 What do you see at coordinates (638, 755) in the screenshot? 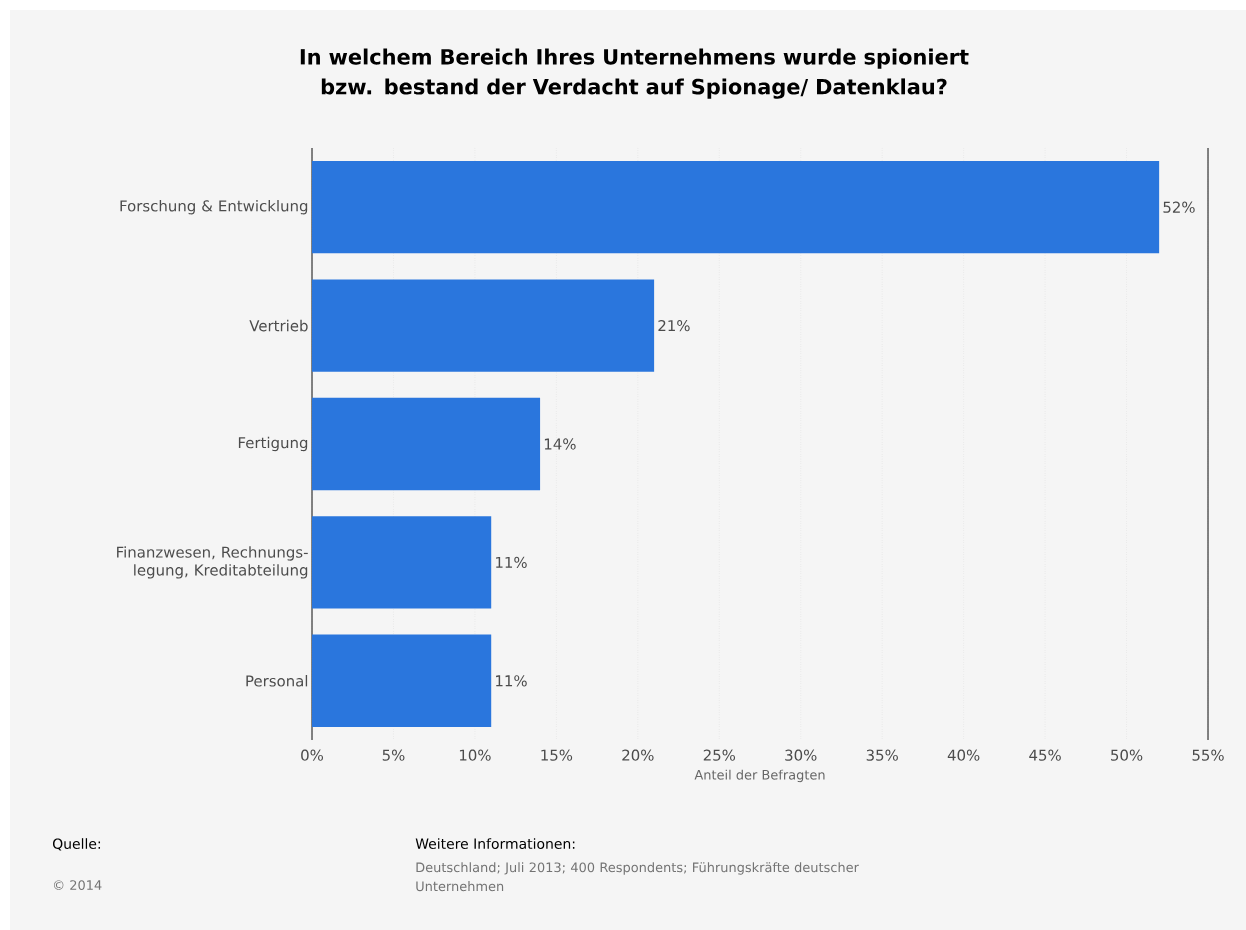
I see `x-tick-label: 20%` at bounding box center [638, 755].